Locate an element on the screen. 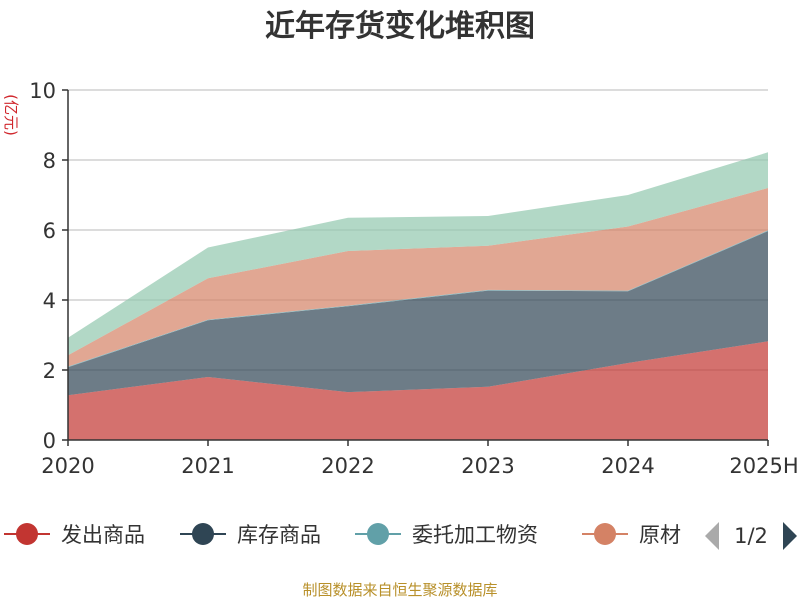  y-tick-label: 4 is located at coordinates (49, 301).